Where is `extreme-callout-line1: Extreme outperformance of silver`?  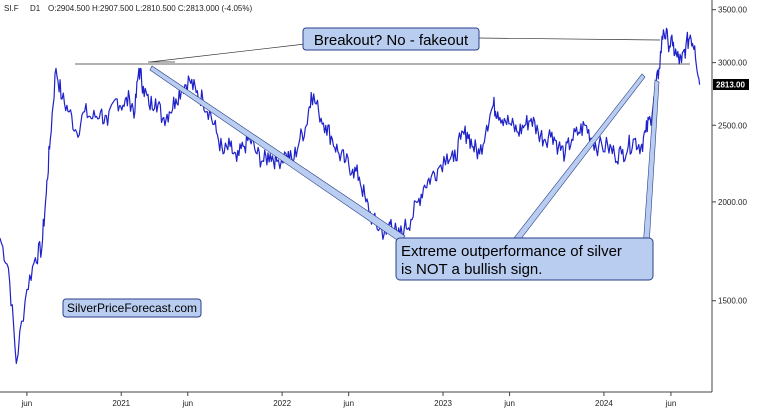
extreme-callout-line1: Extreme outperformance of silver is located at coordinates (511, 251).